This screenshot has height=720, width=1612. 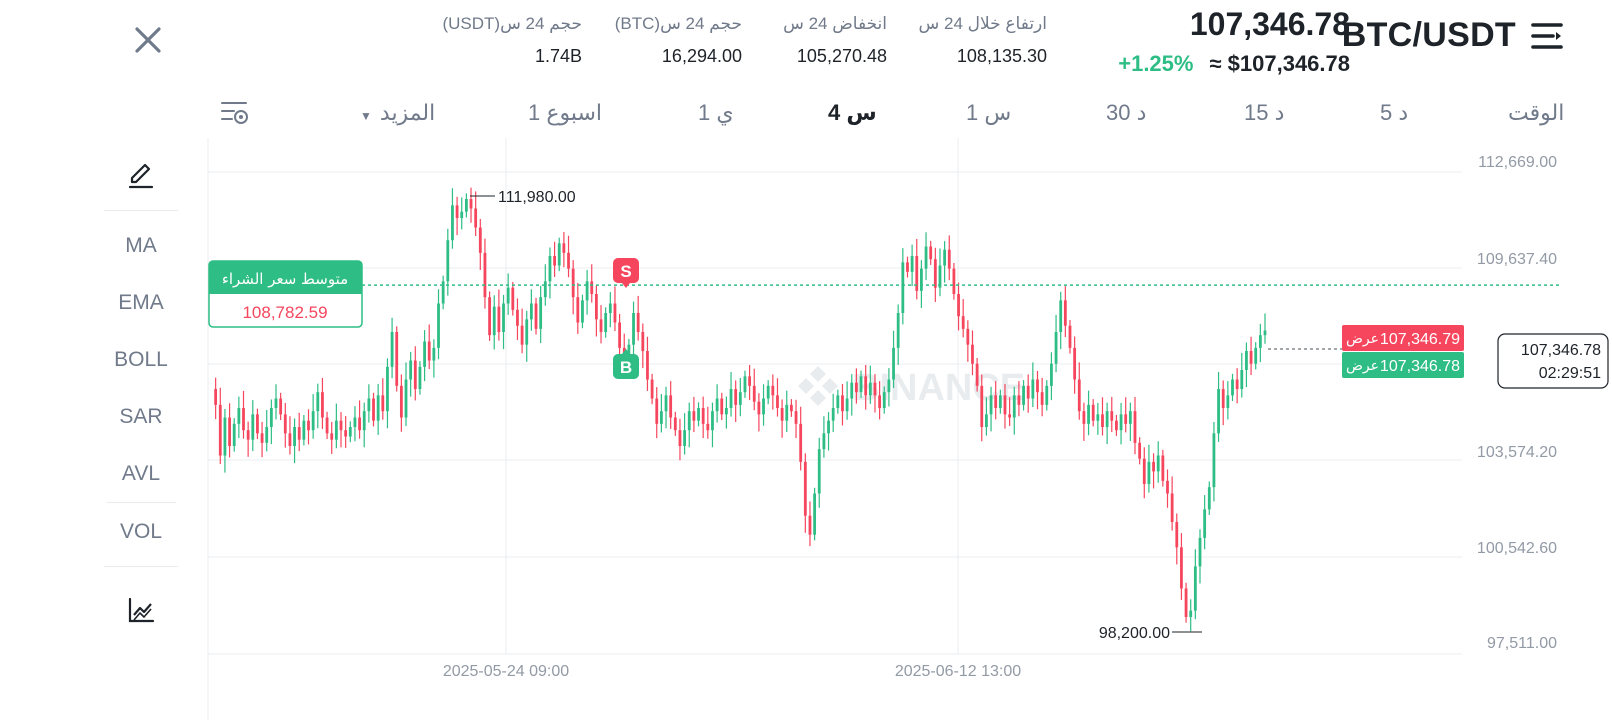 I want to click on stat-high-value: 108,135.30, so click(x=1001, y=56).